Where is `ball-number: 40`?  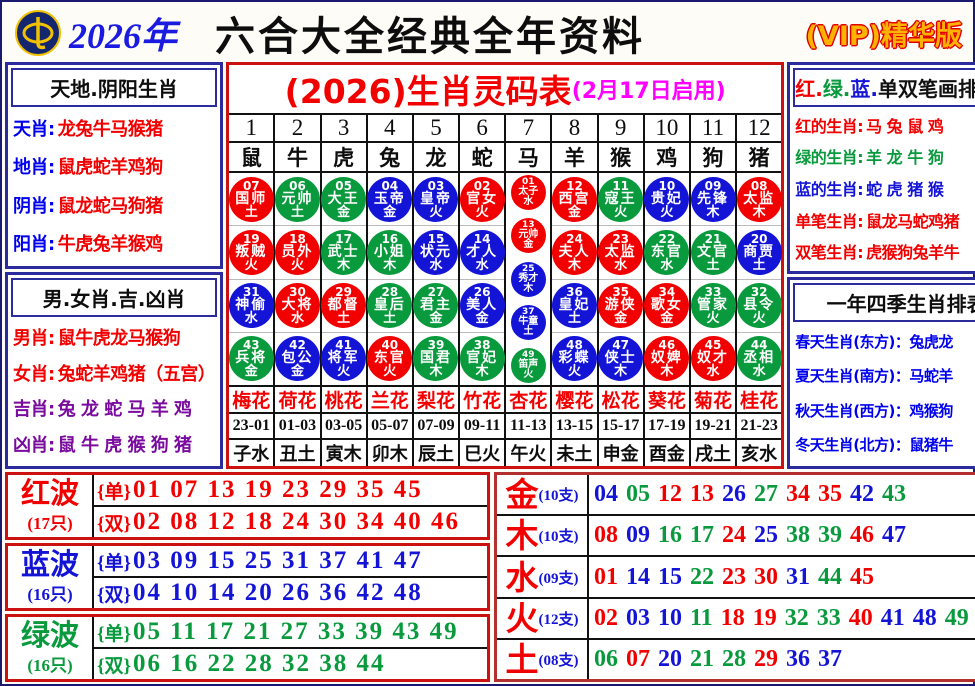
ball-number: 40 is located at coordinates (390, 345).